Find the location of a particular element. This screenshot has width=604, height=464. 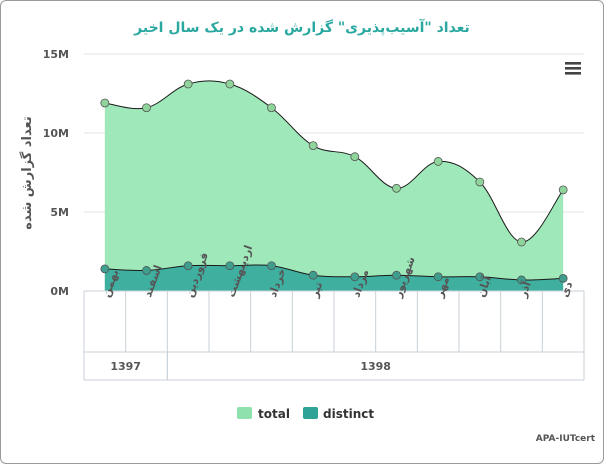

hamburger-menu-icon is located at coordinates (573, 70).